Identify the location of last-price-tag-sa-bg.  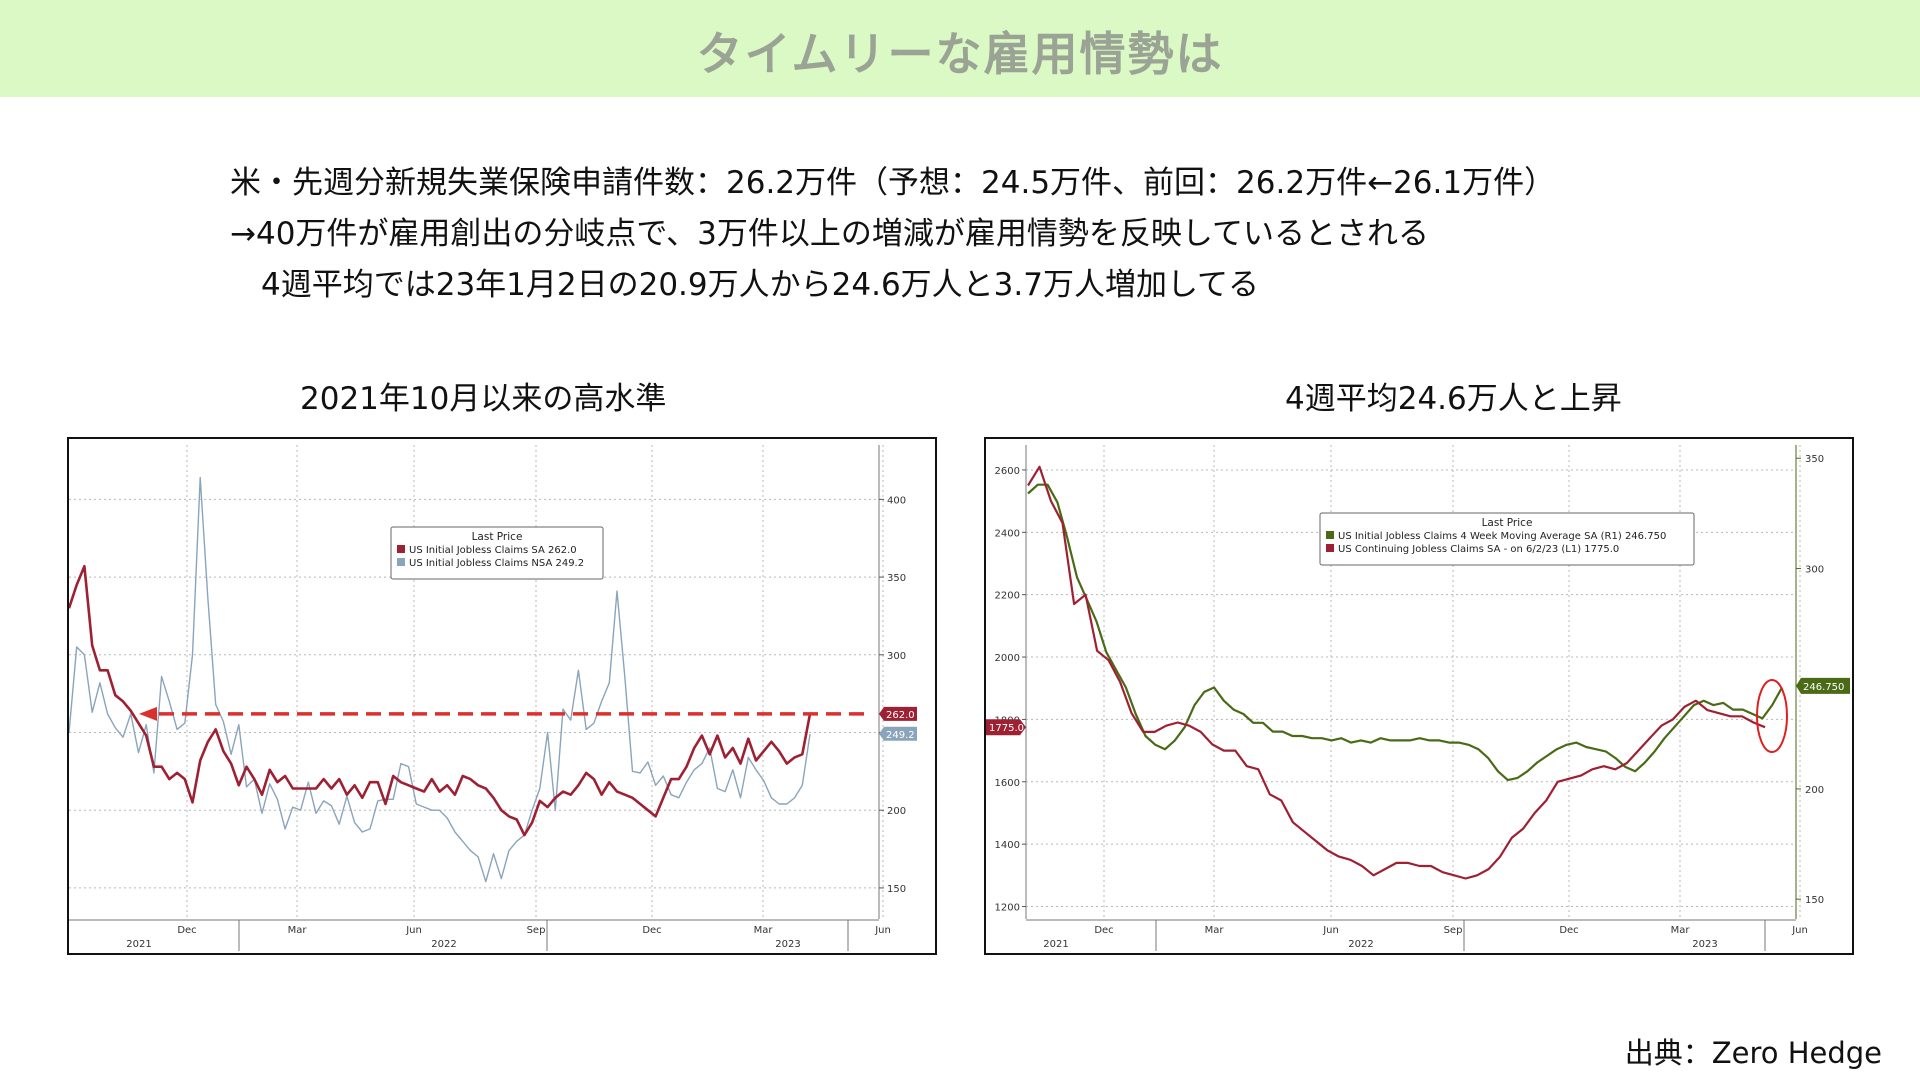
(898, 713).